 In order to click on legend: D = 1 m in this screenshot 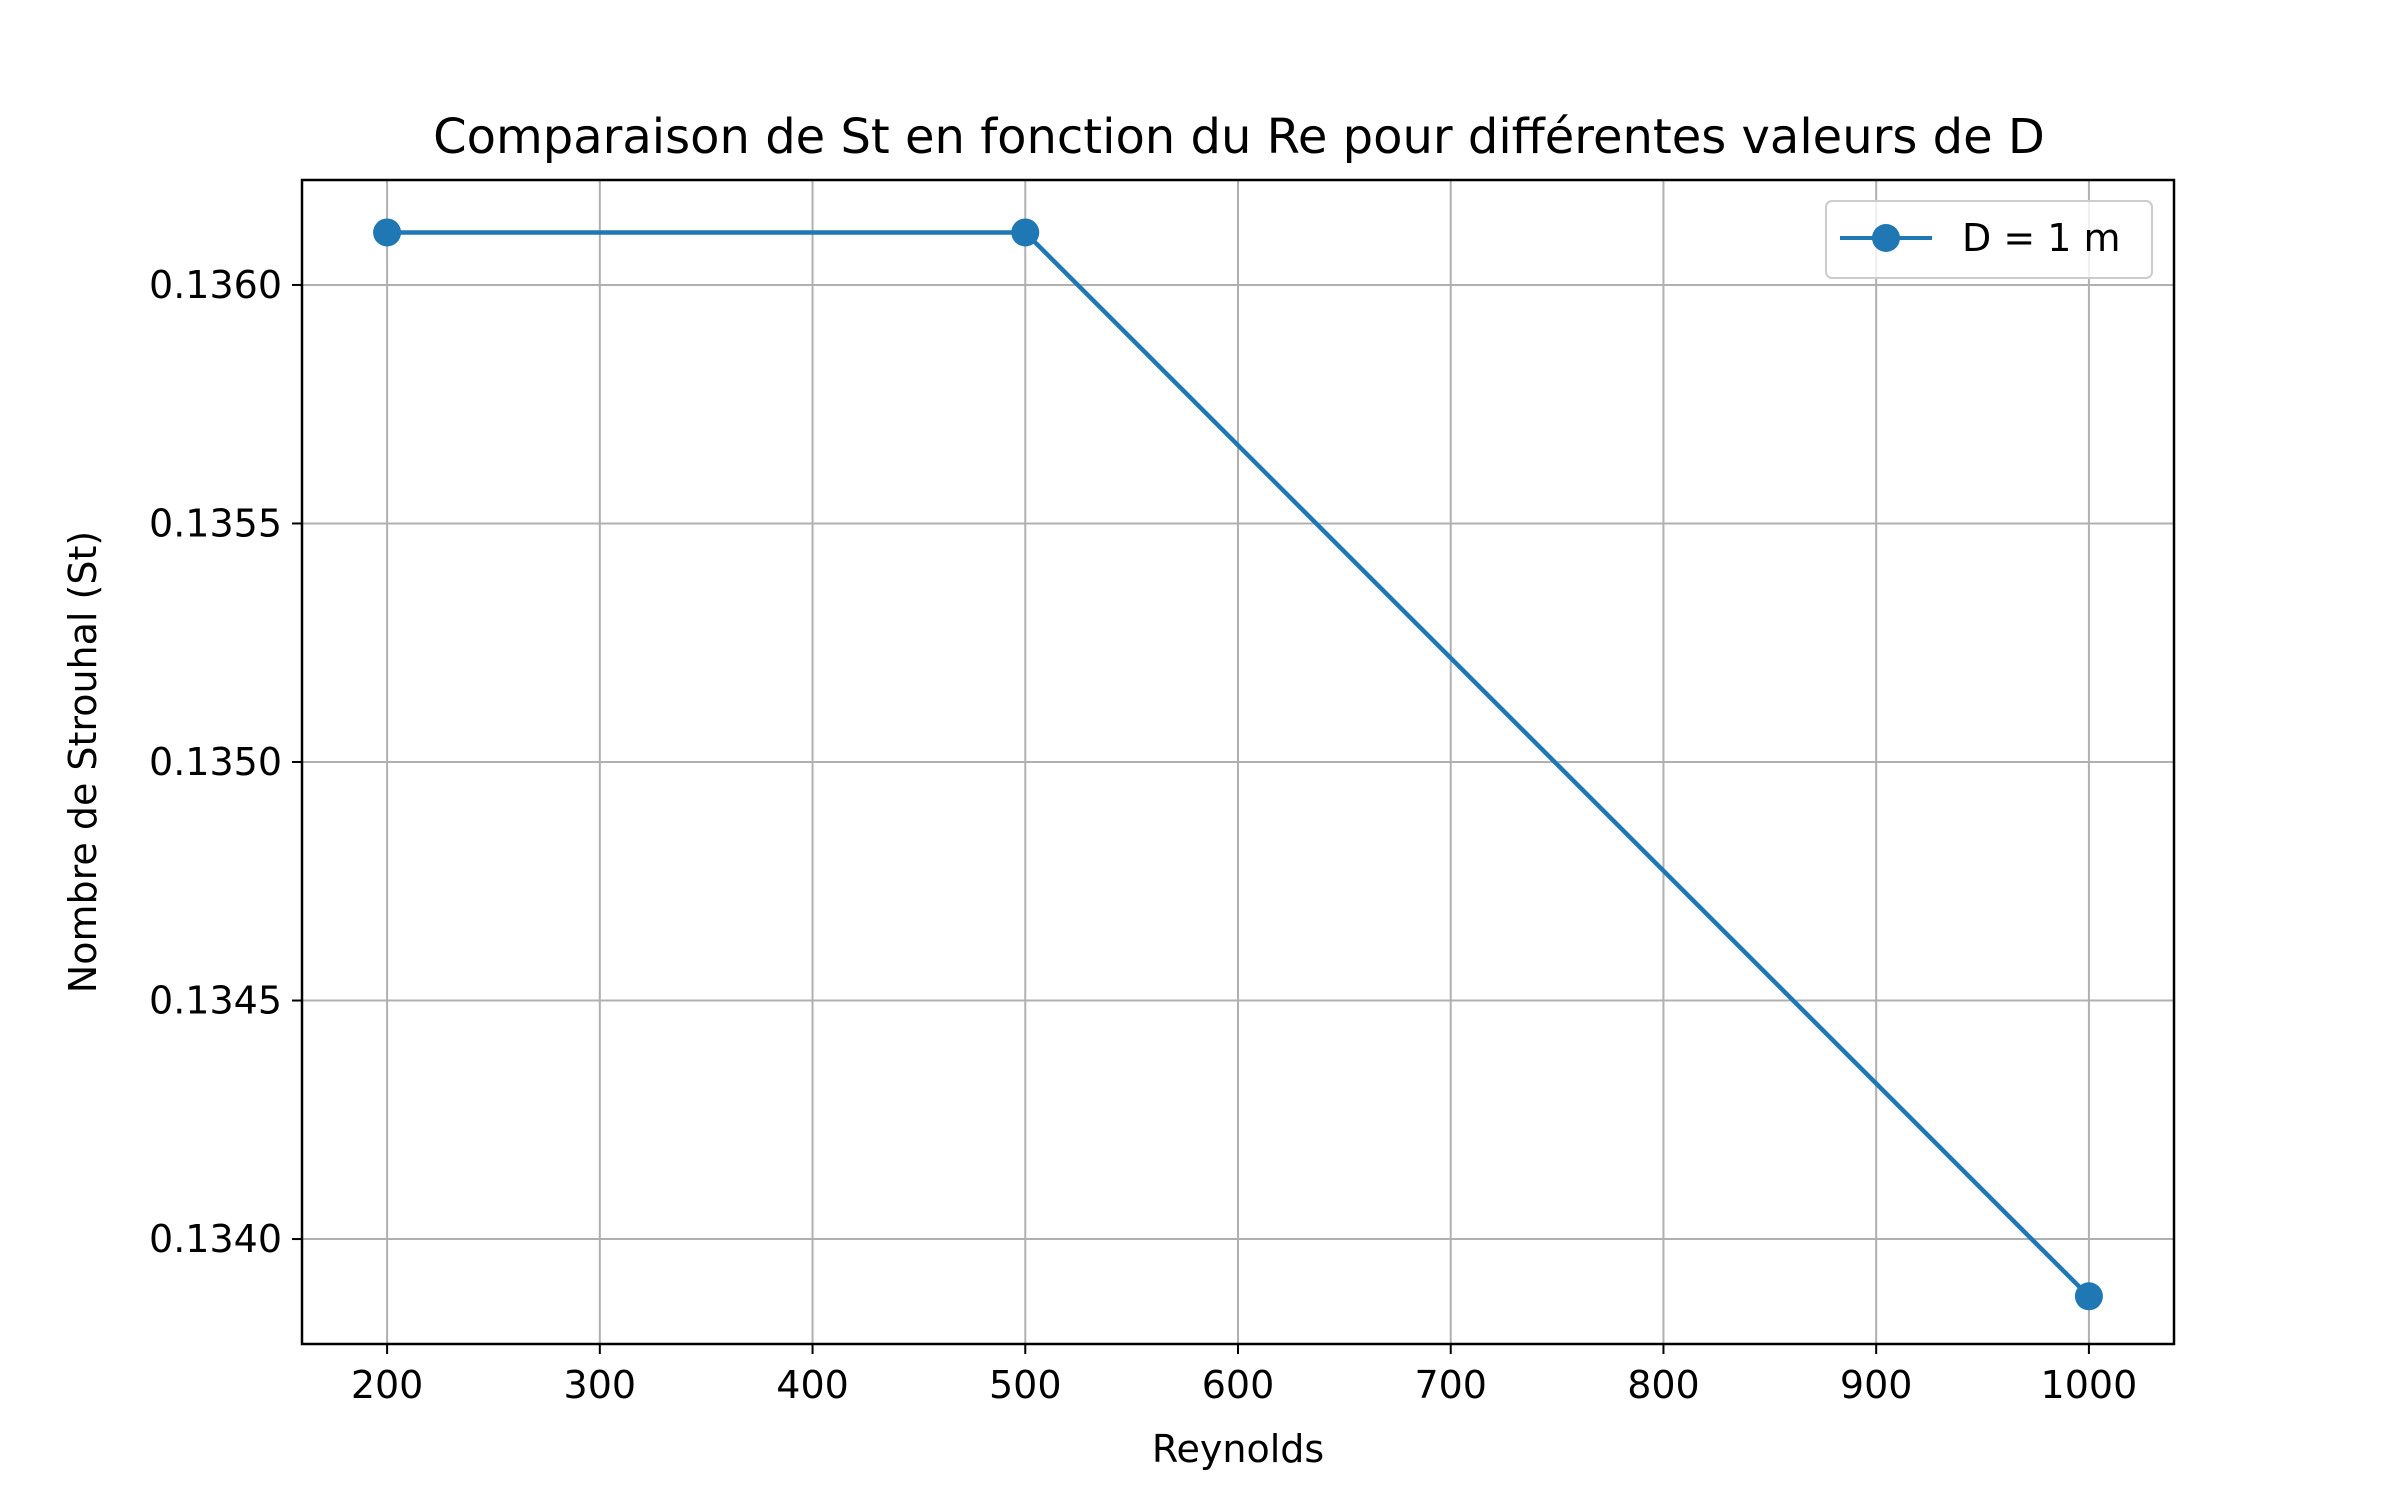, I will do `click(1989, 239)`.